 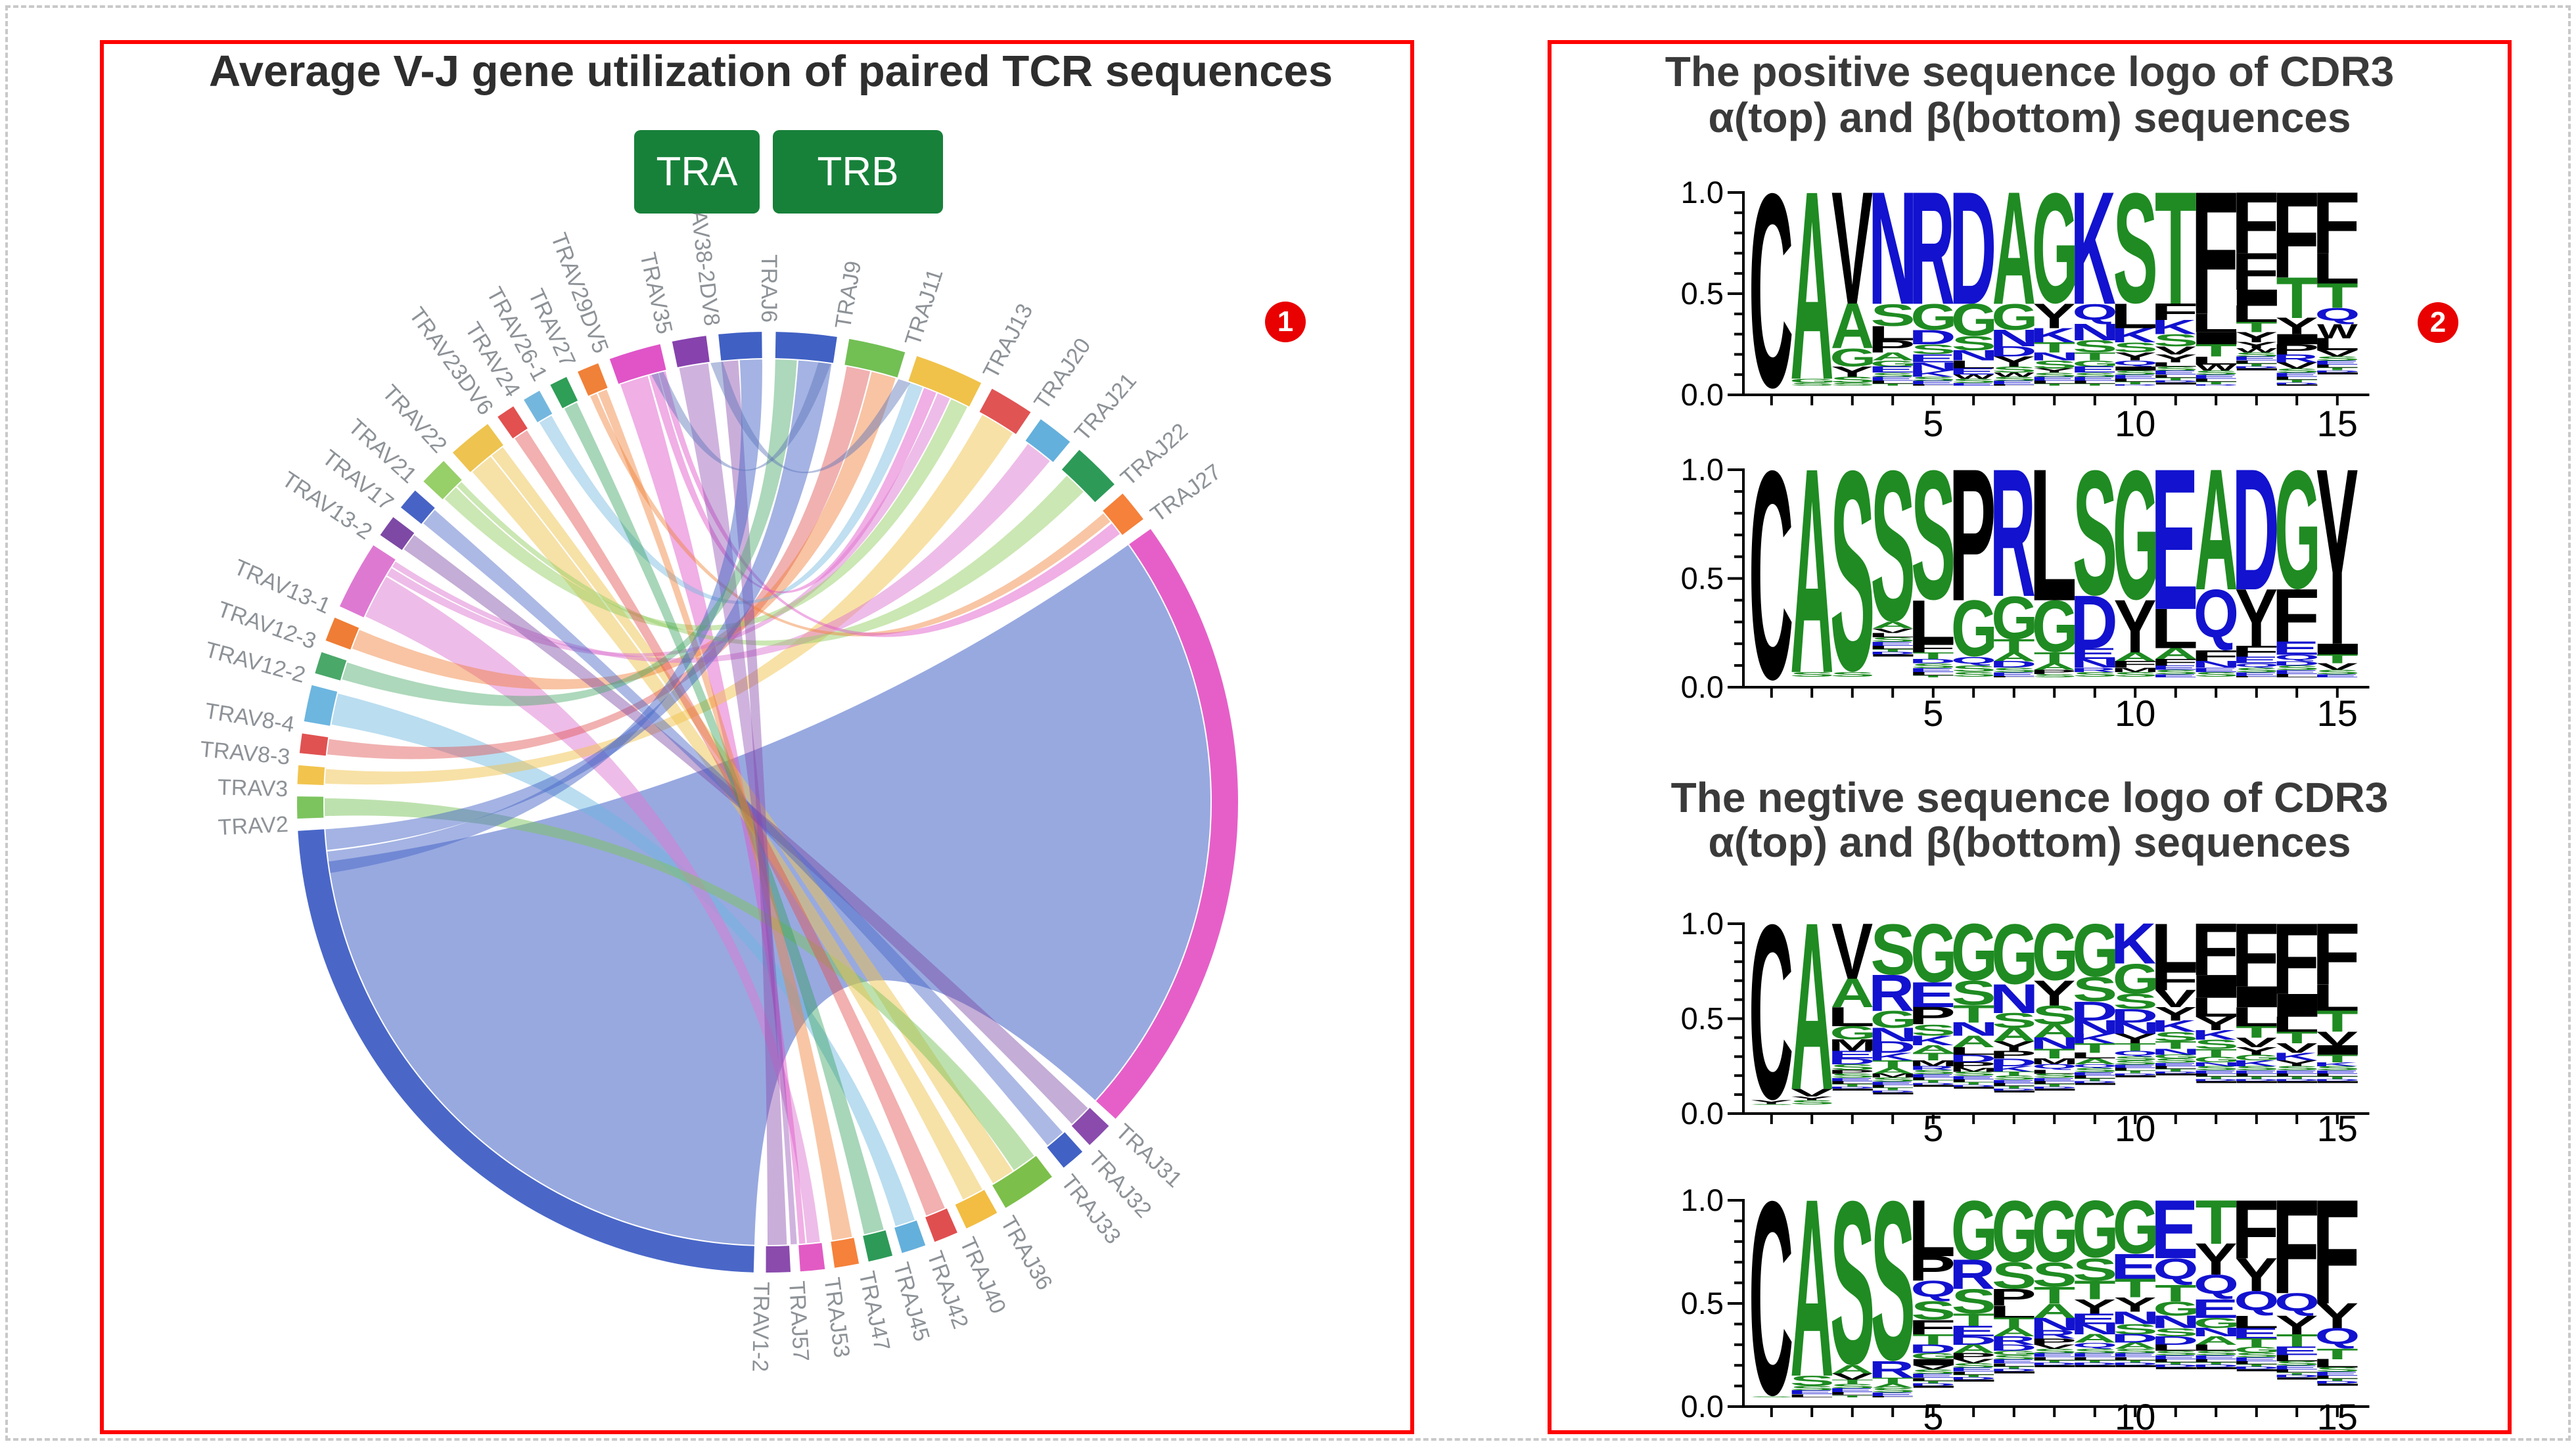 What do you see at coordinates (768, 288) in the screenshot?
I see `svg-text: TRAJ6` at bounding box center [768, 288].